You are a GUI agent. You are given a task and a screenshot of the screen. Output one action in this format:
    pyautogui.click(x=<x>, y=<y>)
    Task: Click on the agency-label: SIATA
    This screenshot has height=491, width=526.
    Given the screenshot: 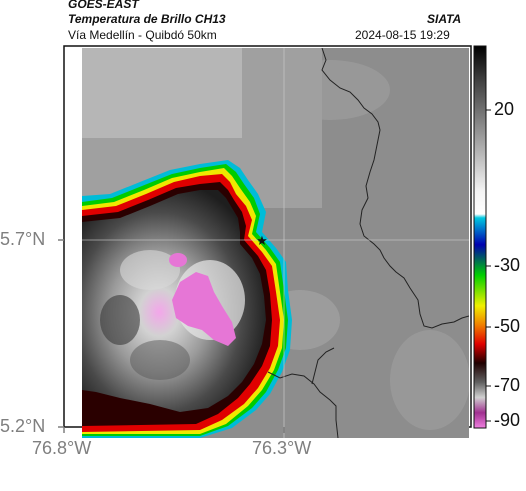 What is the action you would take?
    pyautogui.click(x=444, y=19)
    